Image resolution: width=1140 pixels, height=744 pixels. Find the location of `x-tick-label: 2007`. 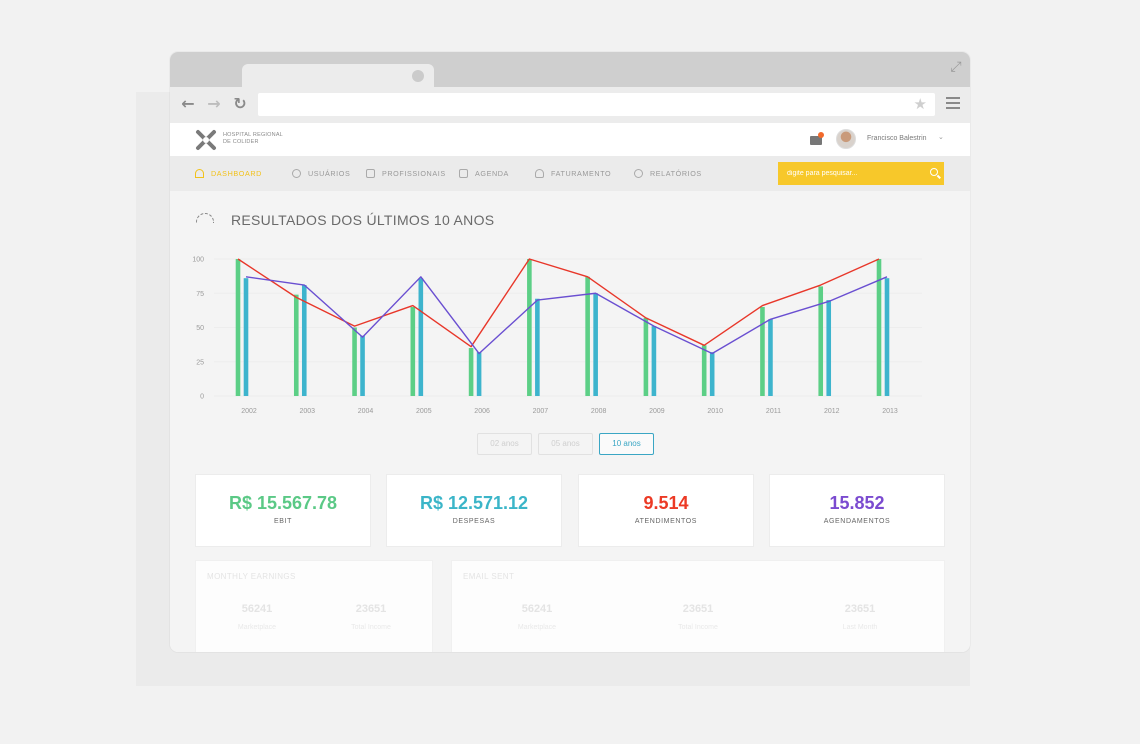

x-tick-label: 2007 is located at coordinates (541, 411).